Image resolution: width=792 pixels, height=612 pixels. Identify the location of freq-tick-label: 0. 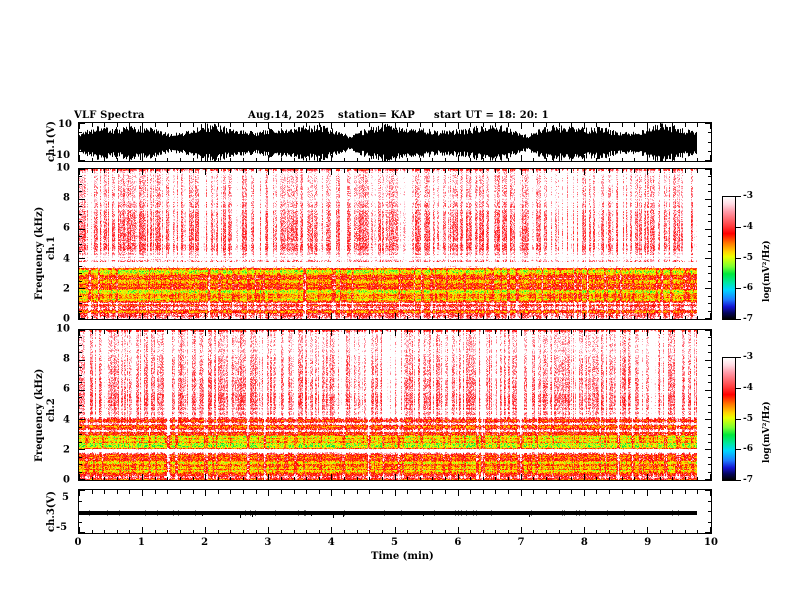
(66, 319).